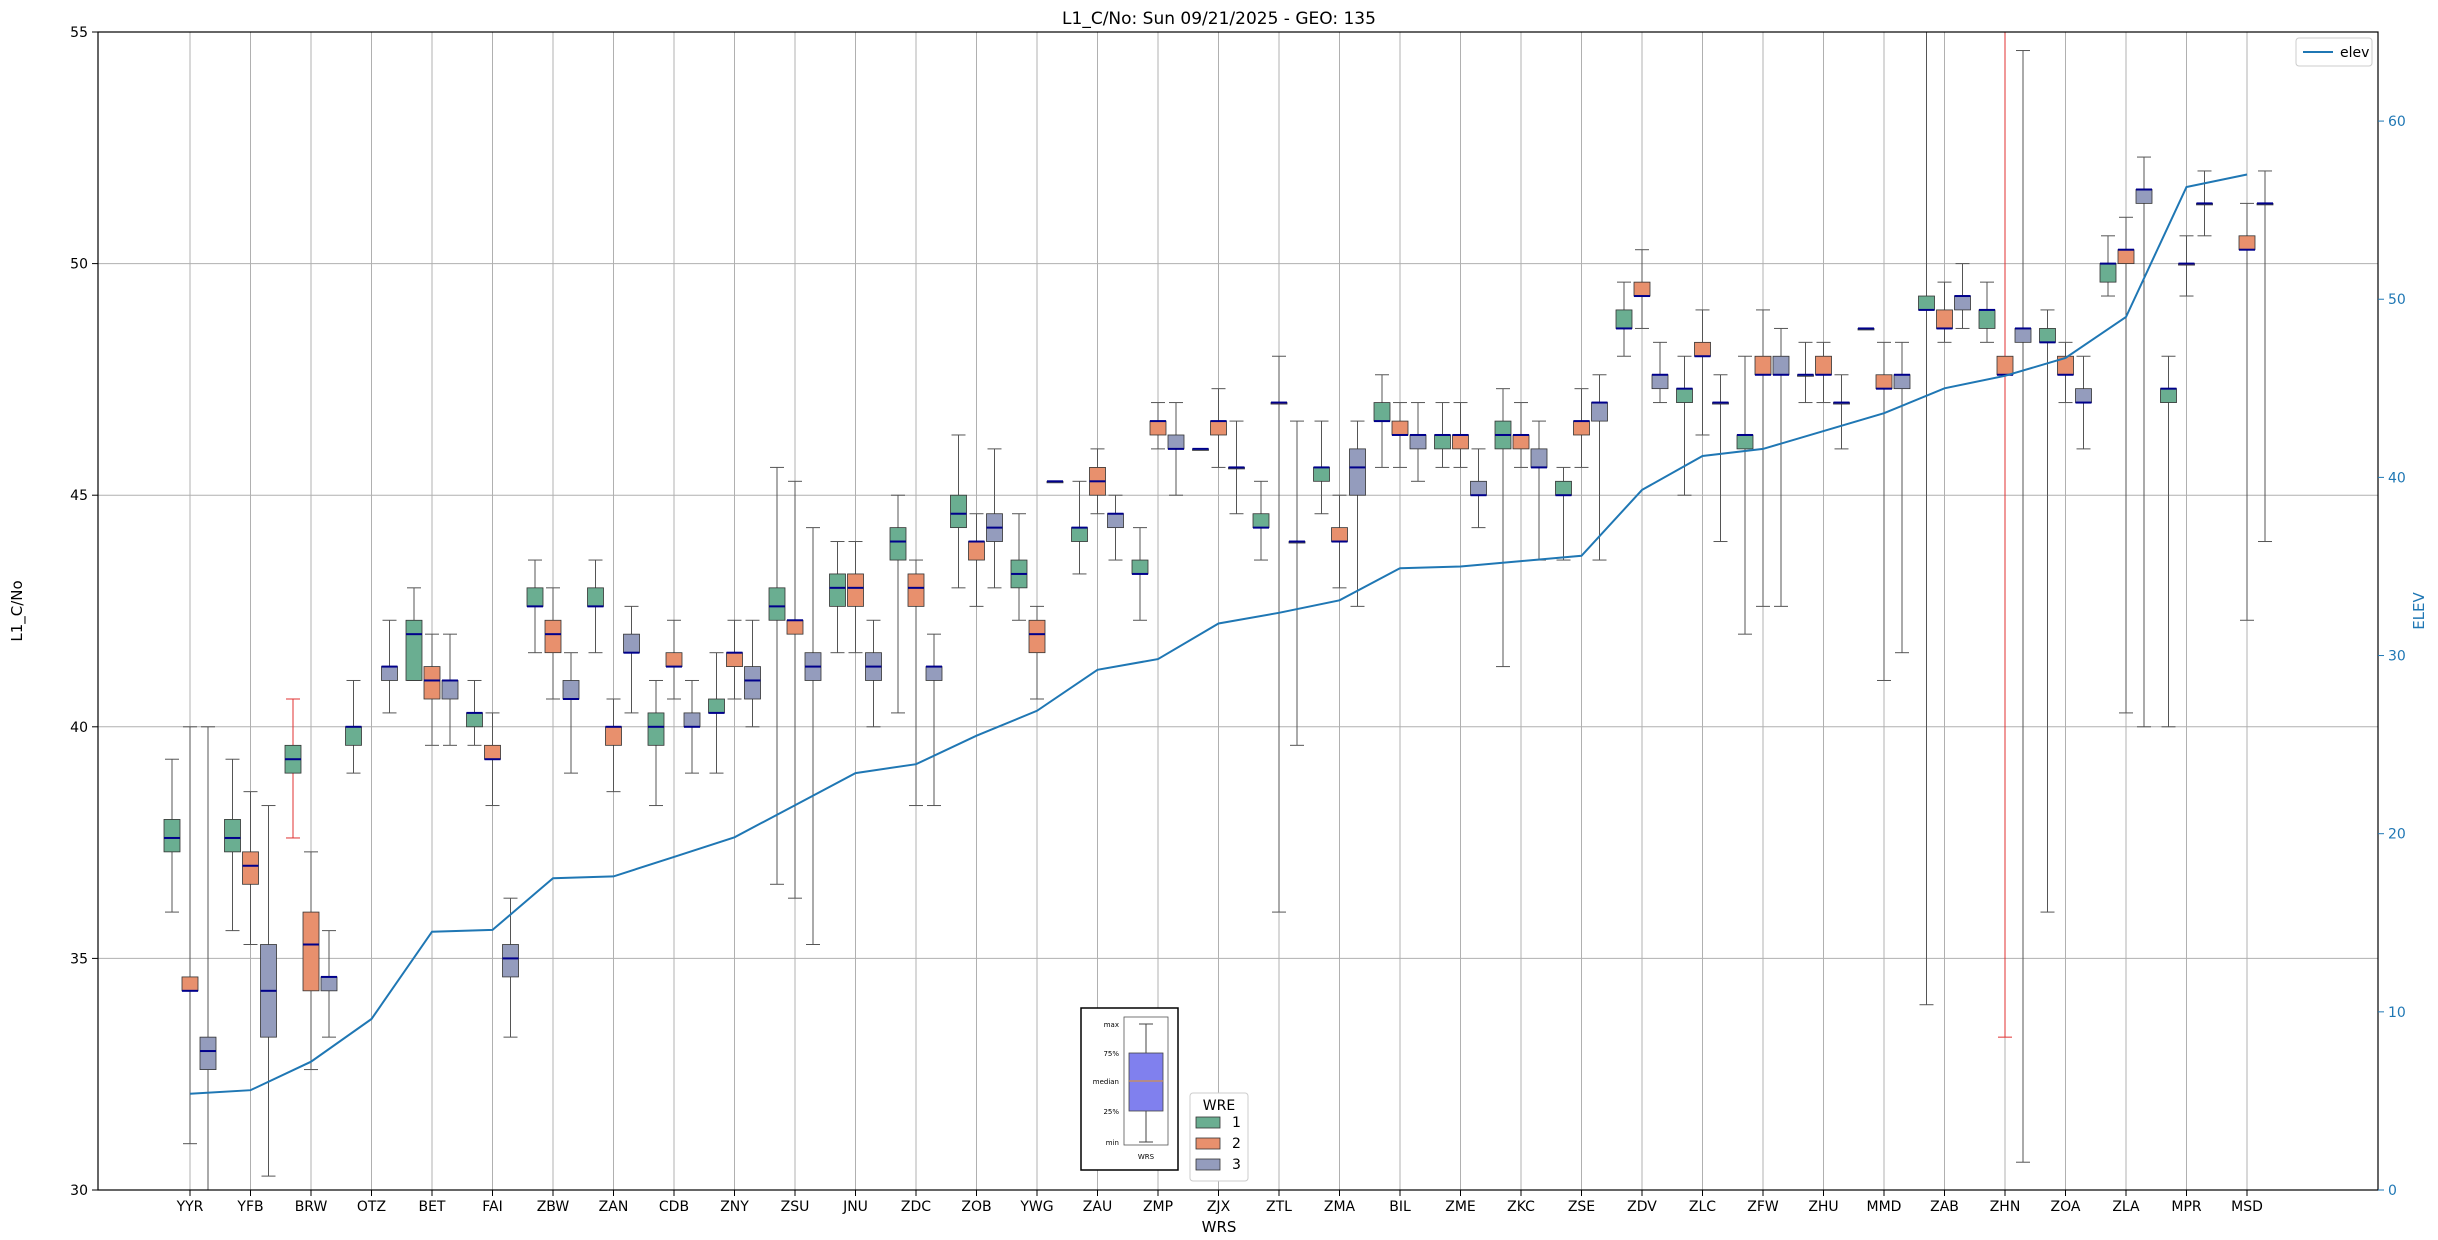 This screenshot has height=1240, width=2438. What do you see at coordinates (1581, 1207) in the screenshot?
I see `x-tick-label-ZSE: ZSE` at bounding box center [1581, 1207].